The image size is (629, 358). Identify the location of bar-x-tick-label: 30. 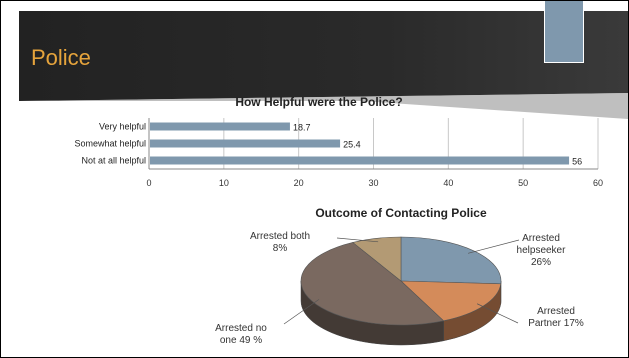
(373, 183).